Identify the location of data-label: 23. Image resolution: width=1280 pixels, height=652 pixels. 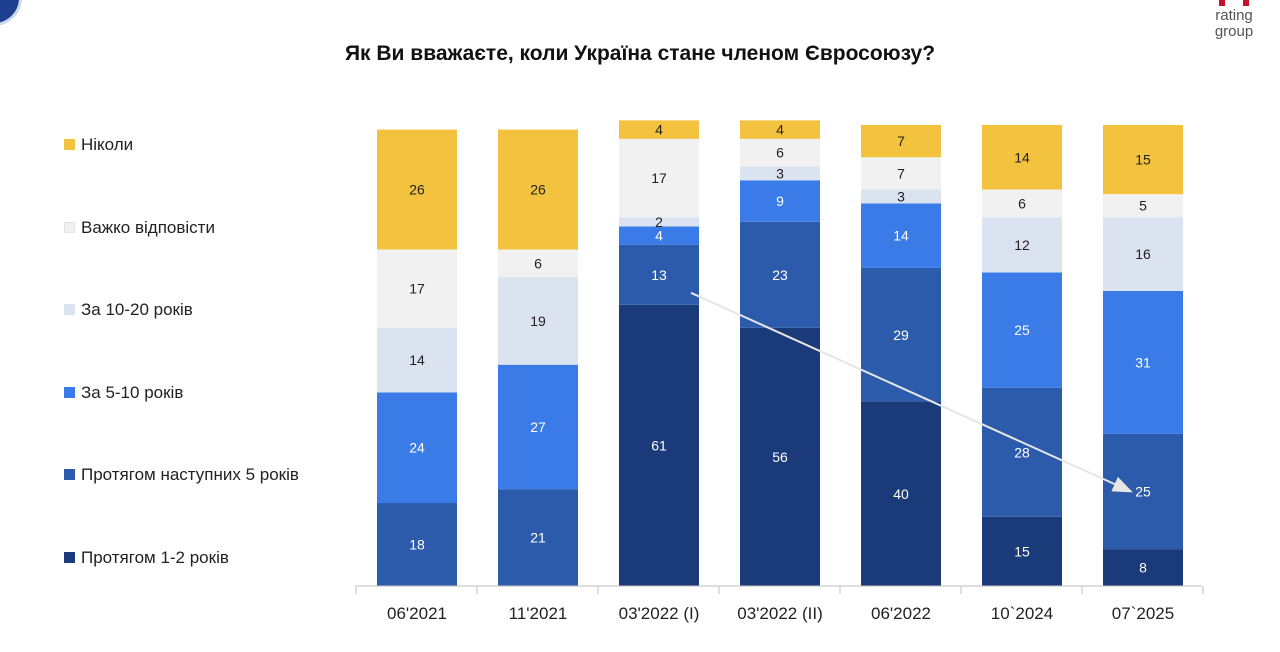
(780, 275).